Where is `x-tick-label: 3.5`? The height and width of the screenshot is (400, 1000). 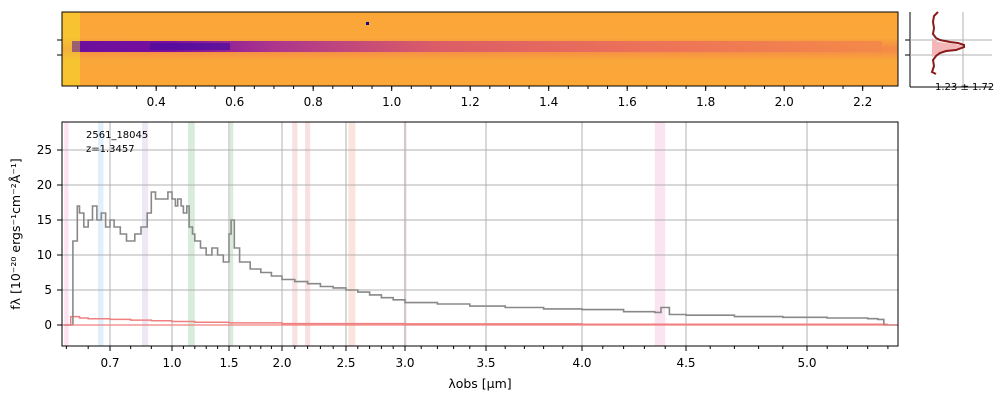
x-tick-label: 3.5 is located at coordinates (485, 363).